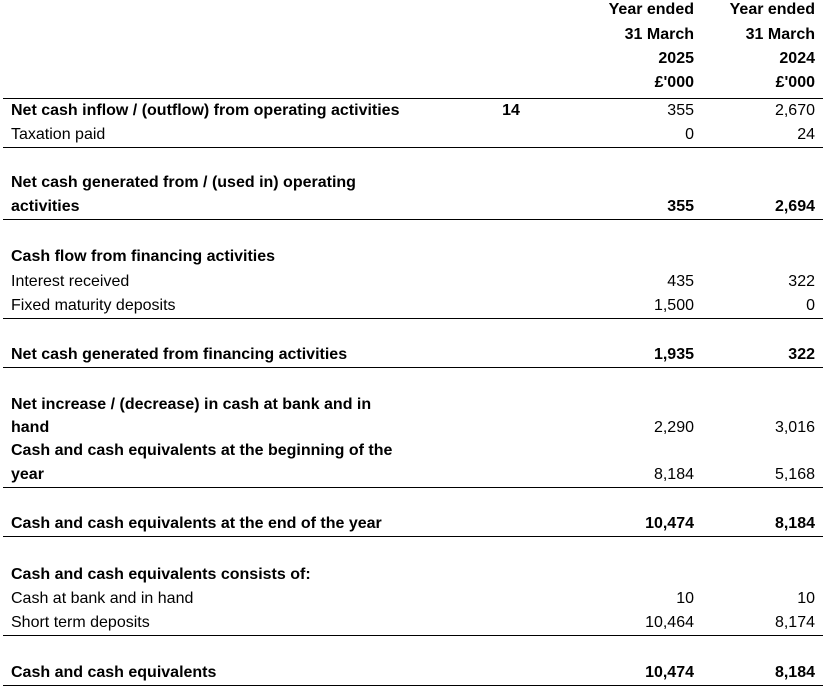  Describe the element at coordinates (810, 305) in the screenshot. I see `value-2024: 0` at that location.